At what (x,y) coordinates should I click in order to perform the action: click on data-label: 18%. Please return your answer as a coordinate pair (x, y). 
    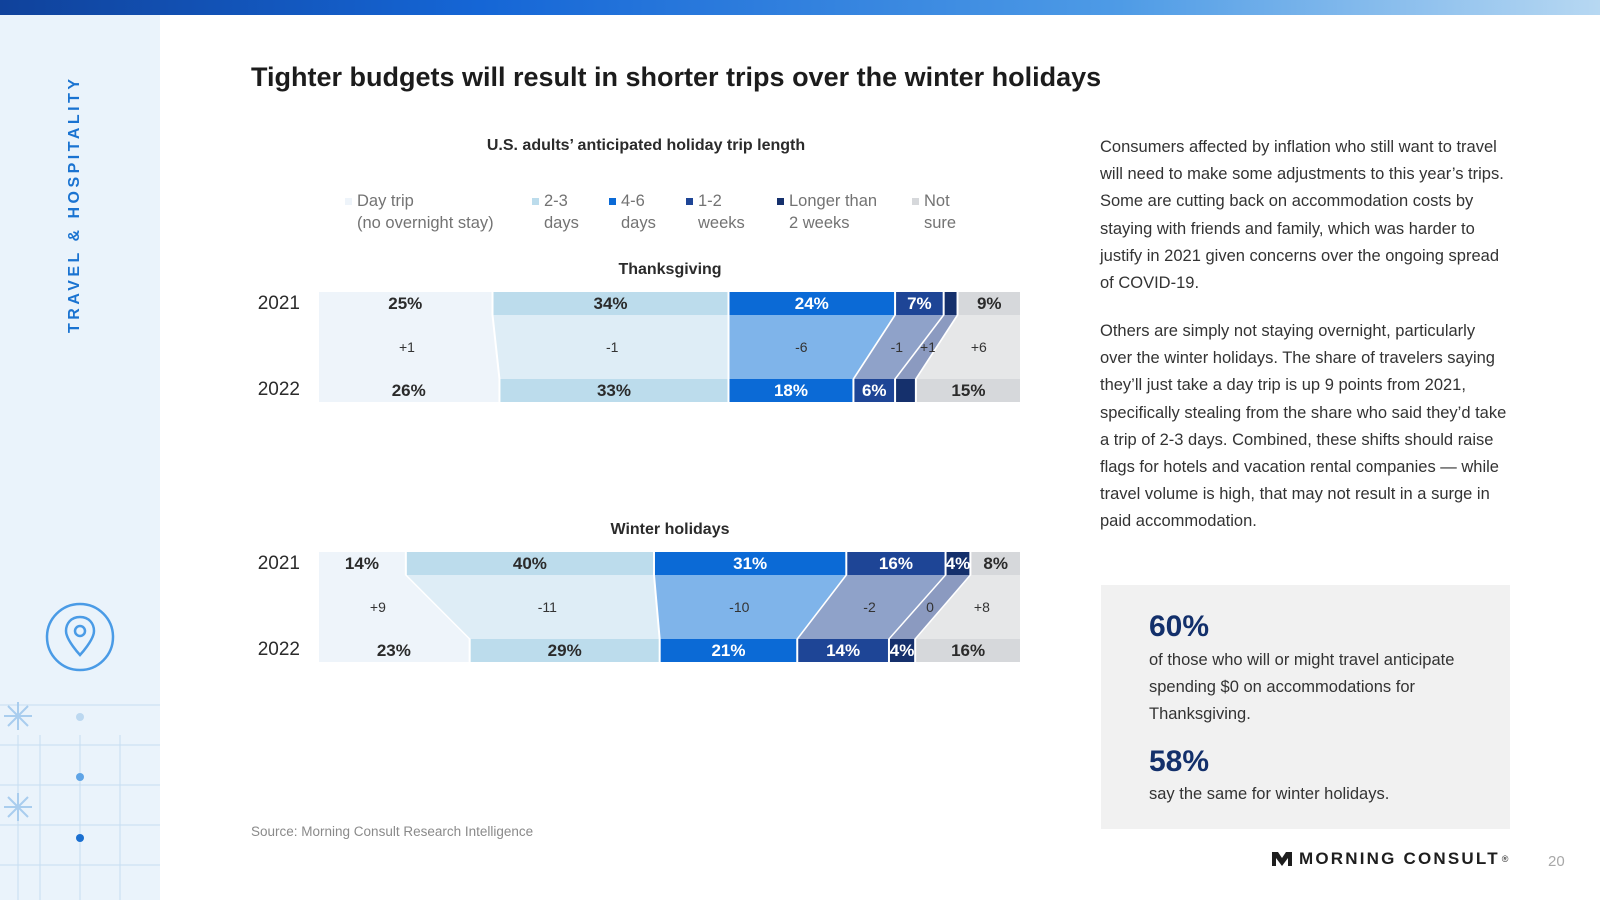
    Looking at the image, I should click on (791, 390).